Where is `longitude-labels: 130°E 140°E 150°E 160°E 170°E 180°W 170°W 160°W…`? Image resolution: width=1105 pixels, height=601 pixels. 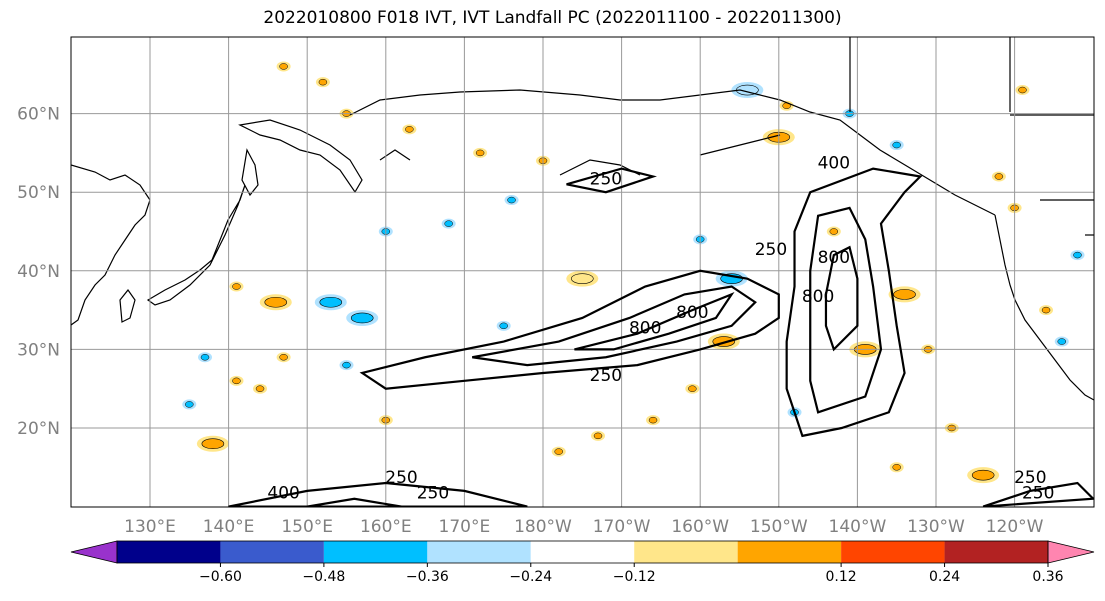
longitude-labels: 130°E 140°E 150°E 160°E 170°E 180°W 170°W 160°W… is located at coordinates (584, 527).